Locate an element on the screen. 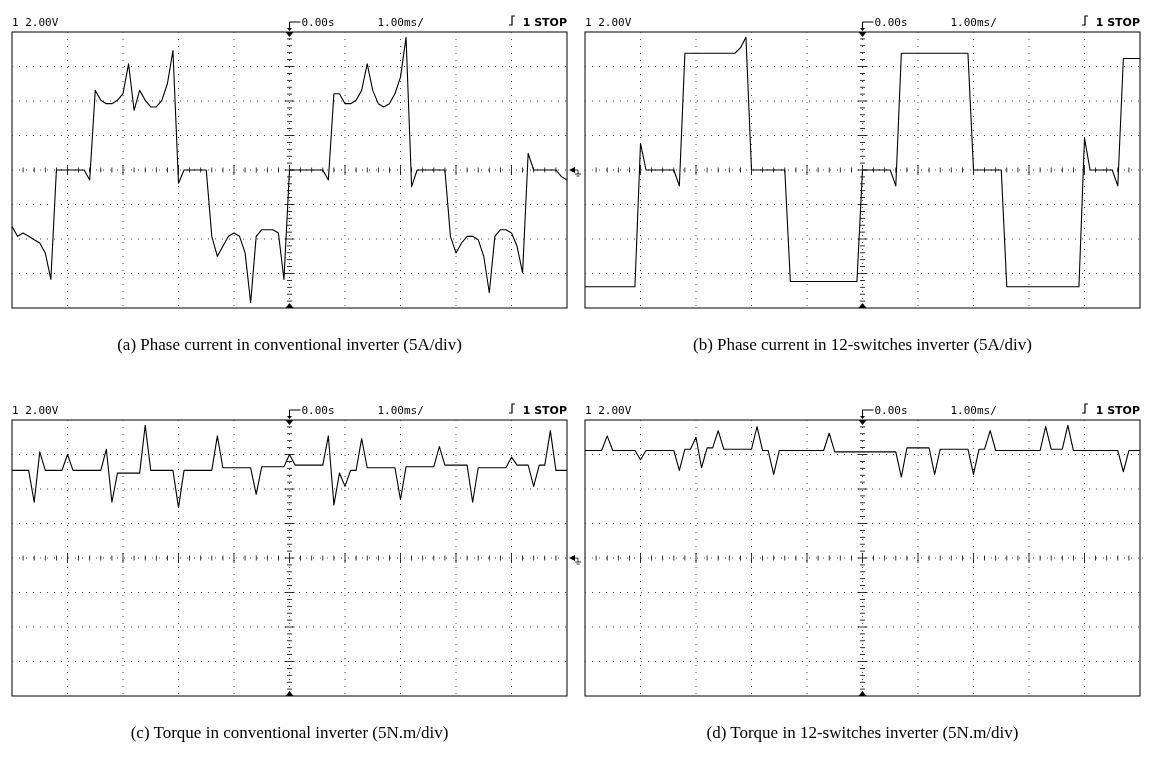  text: (a) Phase current in conventional inverter (5A/div) is located at coordinates (289, 344).